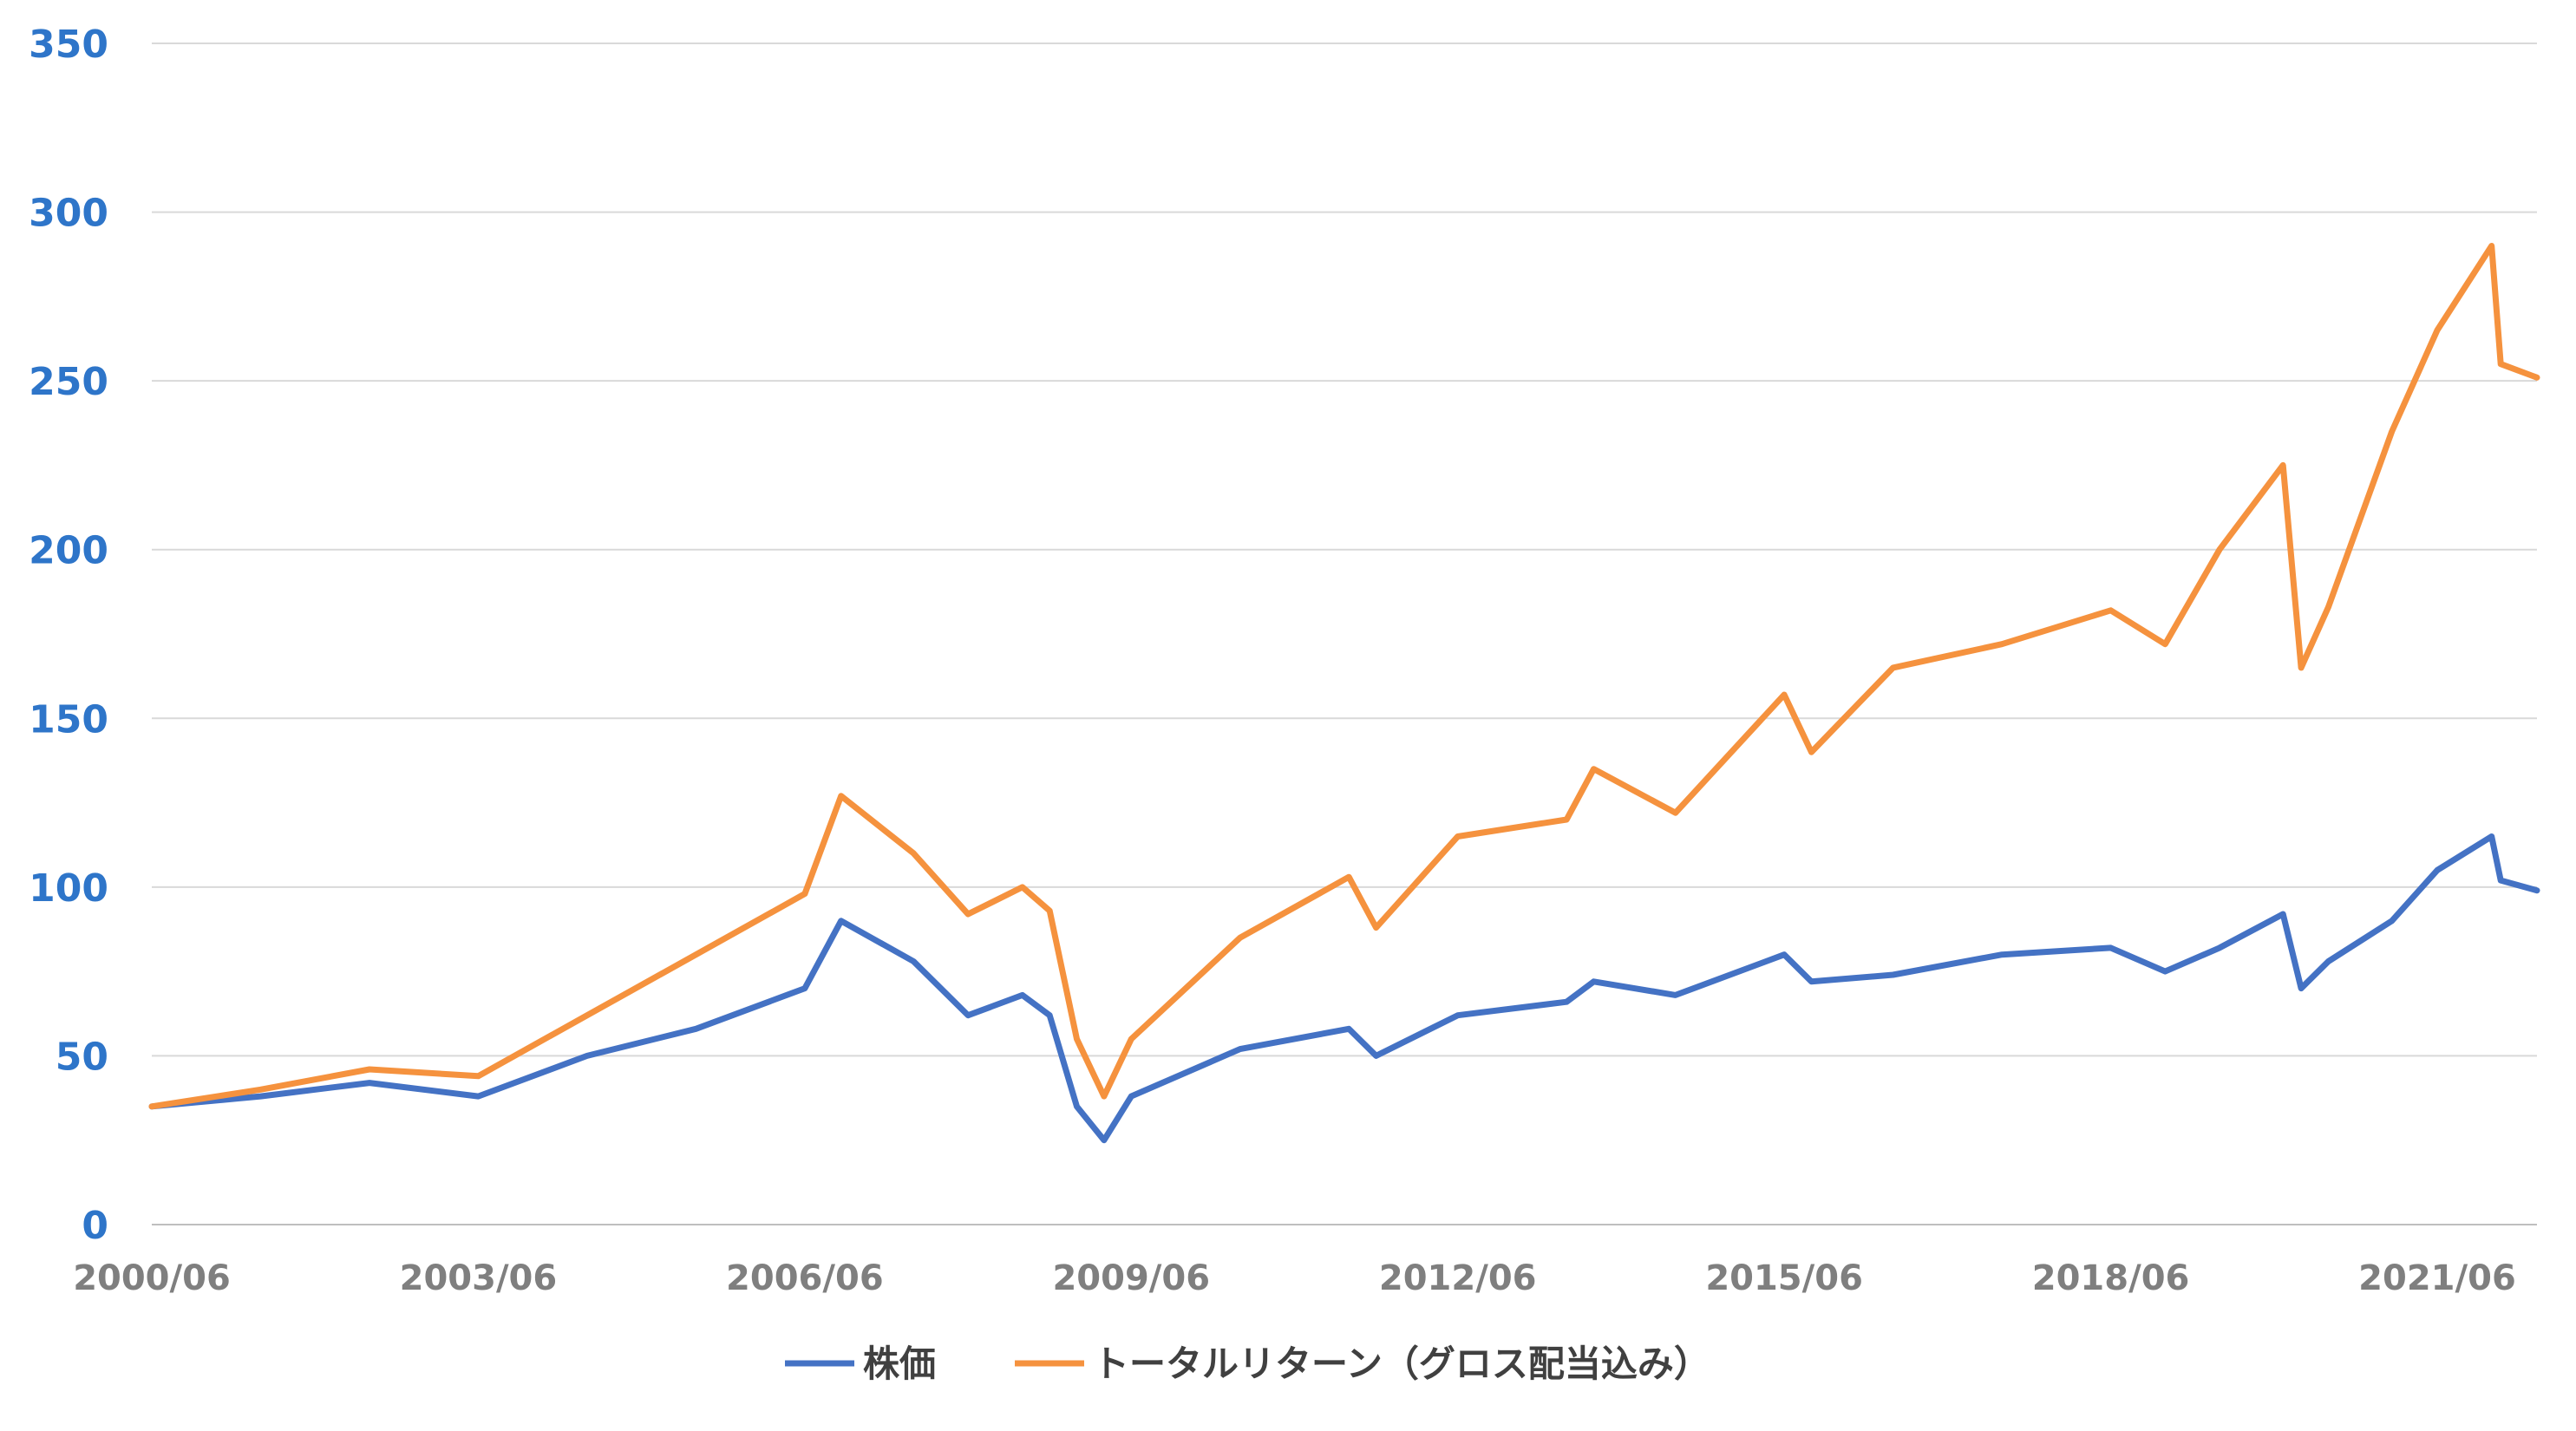 The image size is (2576, 1431). I want to click on y-tick-label: 100, so click(68, 888).